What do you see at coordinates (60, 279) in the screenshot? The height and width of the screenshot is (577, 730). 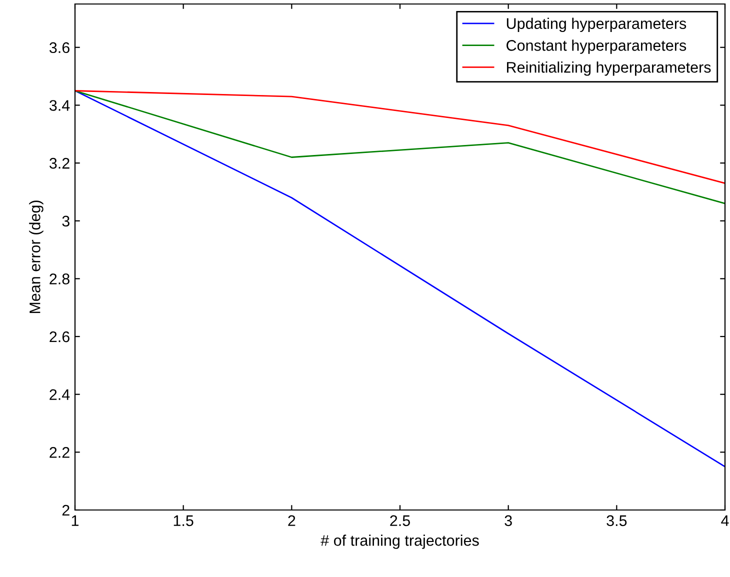 I see `y-tick-label: 2.8` at bounding box center [60, 279].